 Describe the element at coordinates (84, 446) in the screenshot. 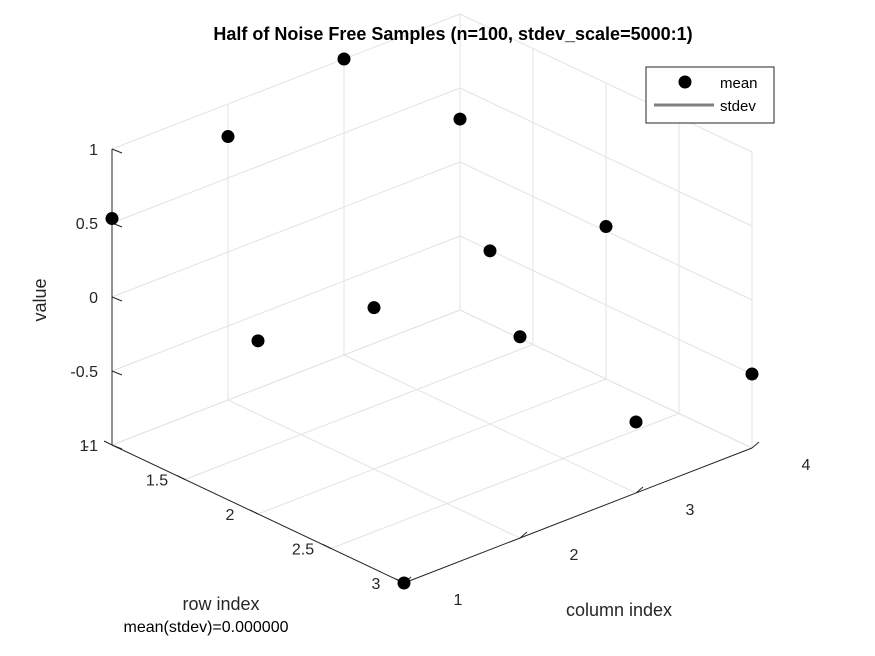

I see `y-tick-label: 1` at that location.